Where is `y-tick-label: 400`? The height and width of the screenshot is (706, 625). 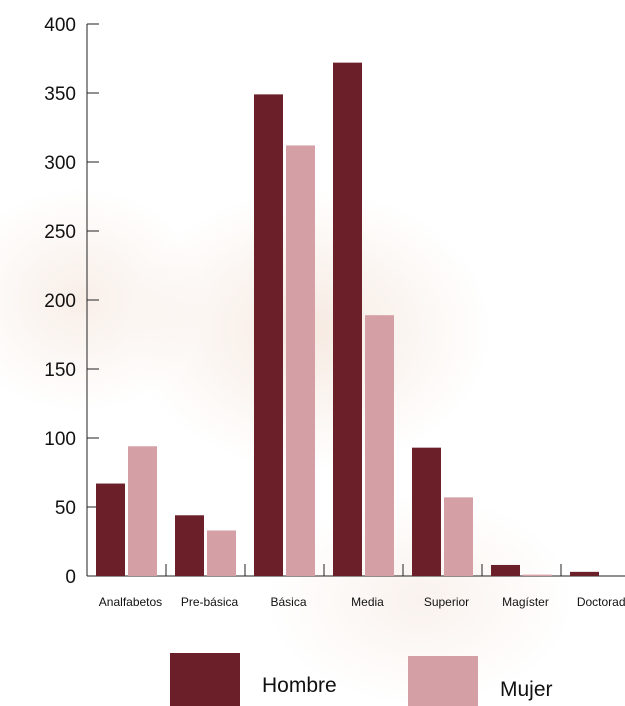
y-tick-label: 400 is located at coordinates (60, 25).